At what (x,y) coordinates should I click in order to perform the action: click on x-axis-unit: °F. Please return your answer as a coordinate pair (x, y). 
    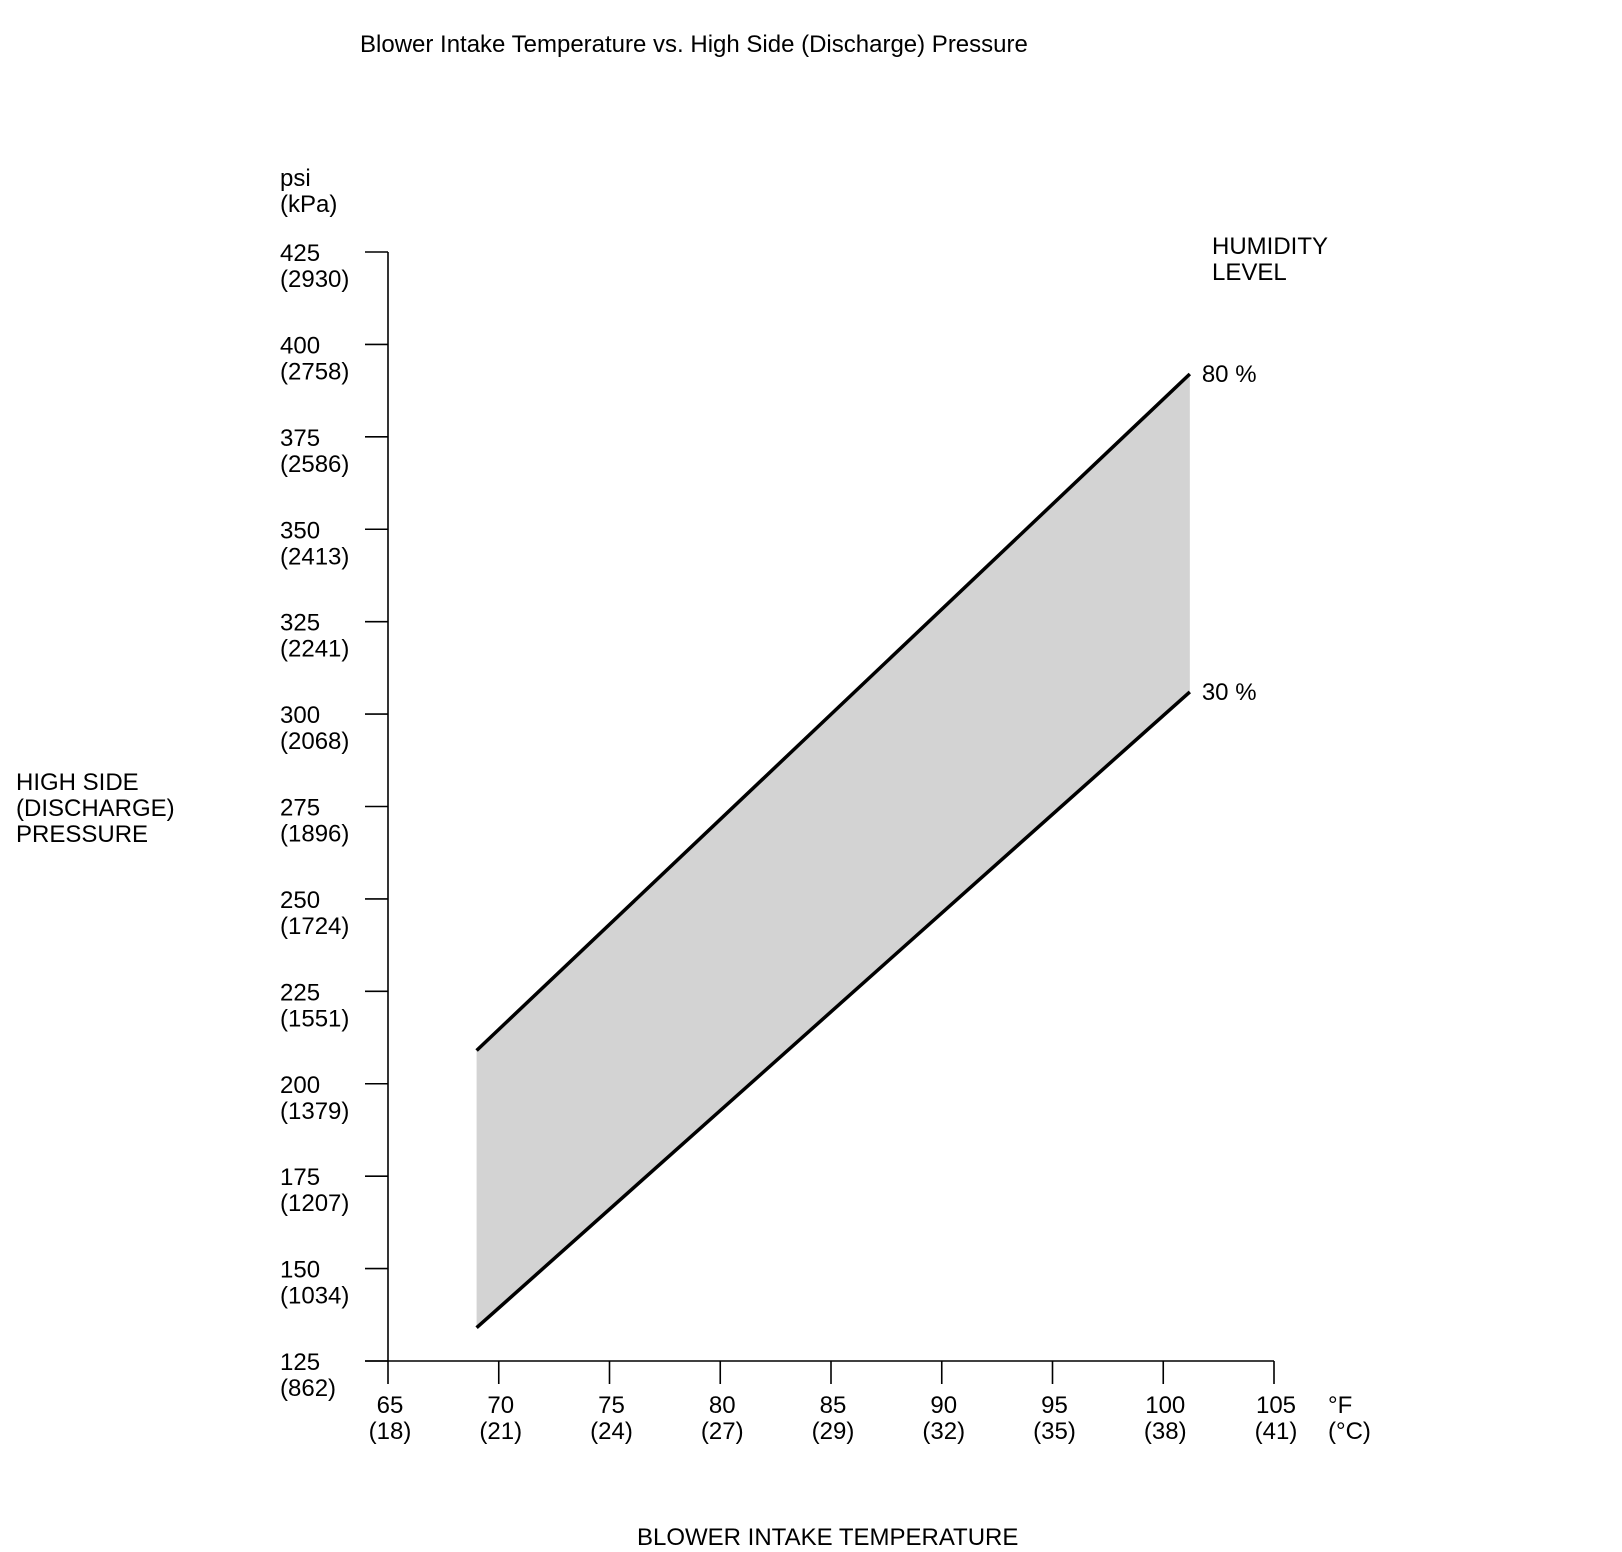
    Looking at the image, I should click on (1340, 1405).